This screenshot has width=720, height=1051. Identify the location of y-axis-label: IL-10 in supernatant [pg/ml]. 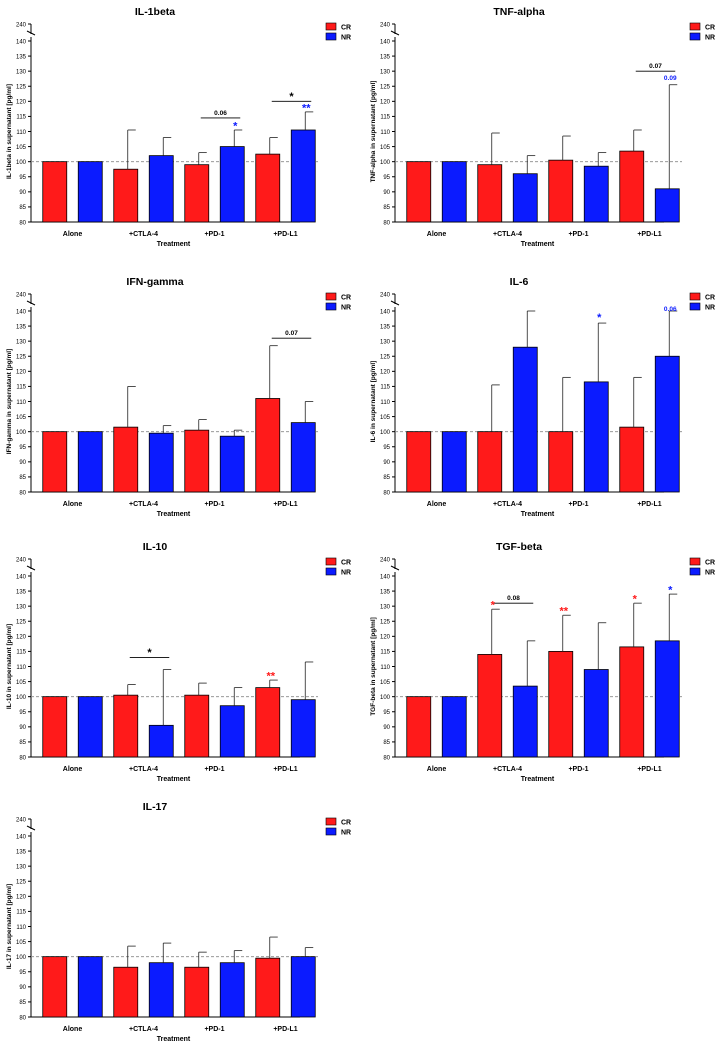
(9, 666).